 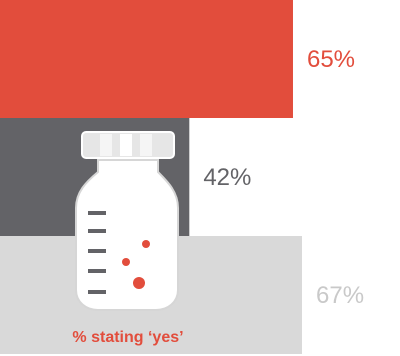 What do you see at coordinates (227, 177) in the screenshot?
I see `value-label-2: 42%` at bounding box center [227, 177].